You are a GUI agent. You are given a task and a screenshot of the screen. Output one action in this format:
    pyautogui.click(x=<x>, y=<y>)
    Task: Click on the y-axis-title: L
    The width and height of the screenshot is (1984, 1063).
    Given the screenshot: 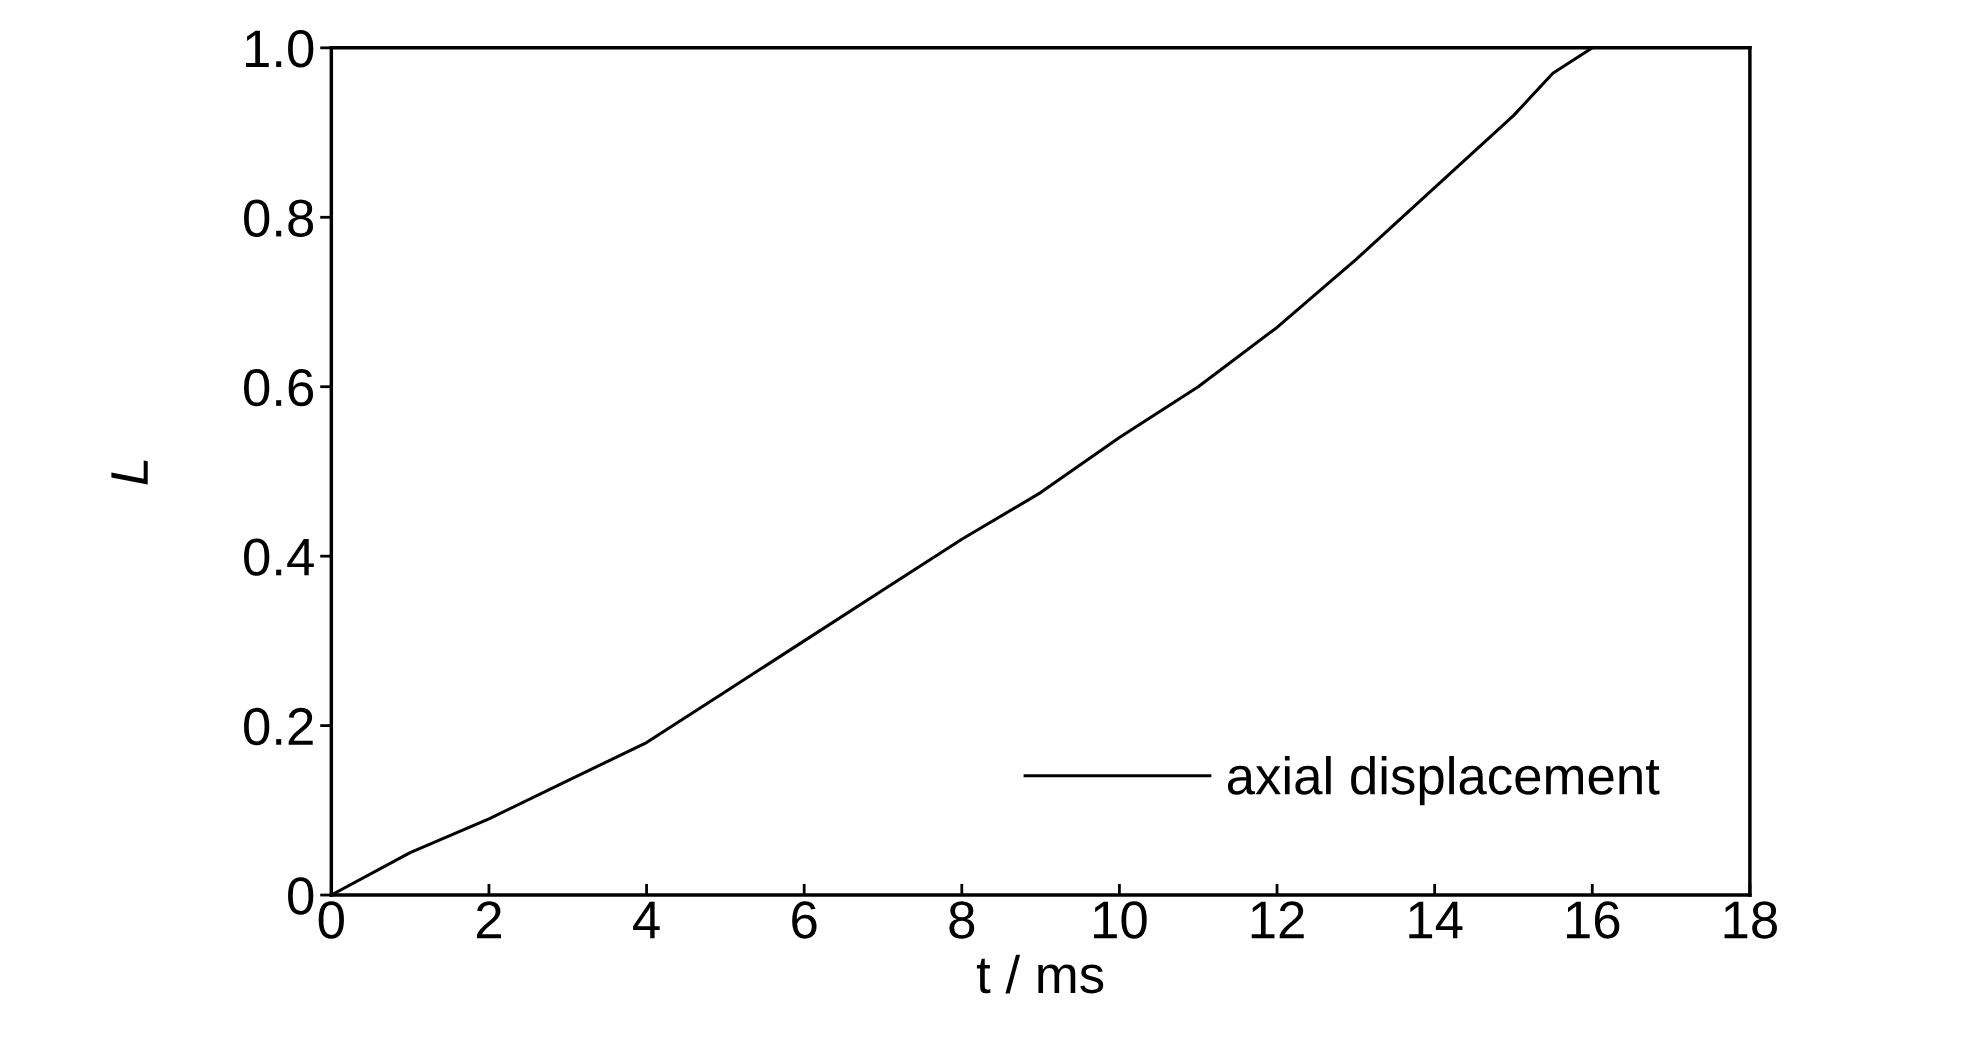 What is the action you would take?
    pyautogui.click(x=129, y=472)
    